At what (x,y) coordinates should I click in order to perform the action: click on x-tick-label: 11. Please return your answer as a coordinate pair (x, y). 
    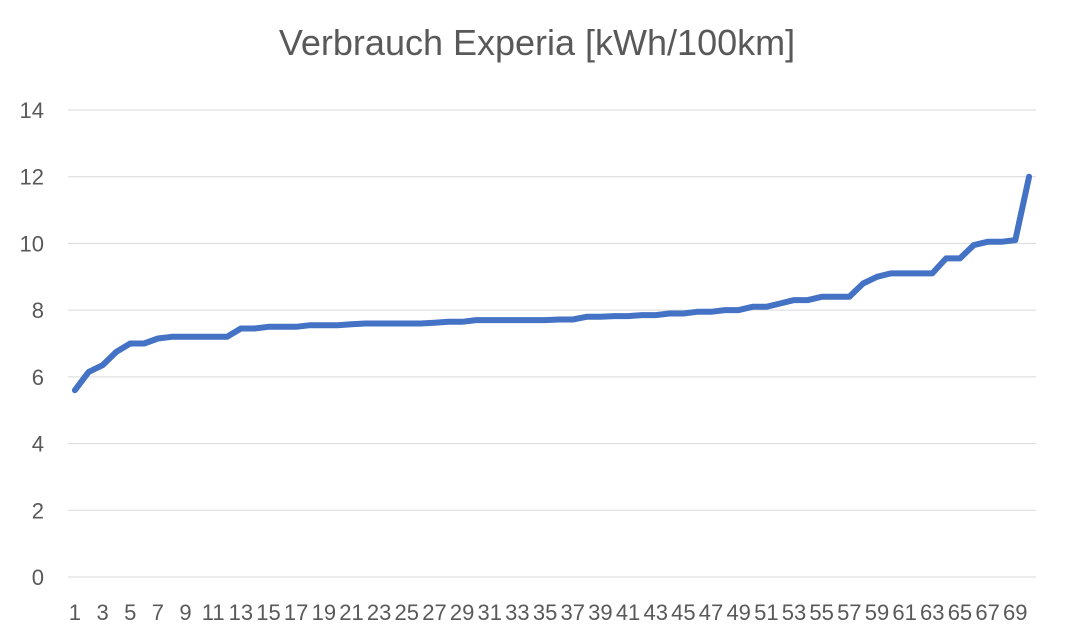
    Looking at the image, I should click on (213, 612).